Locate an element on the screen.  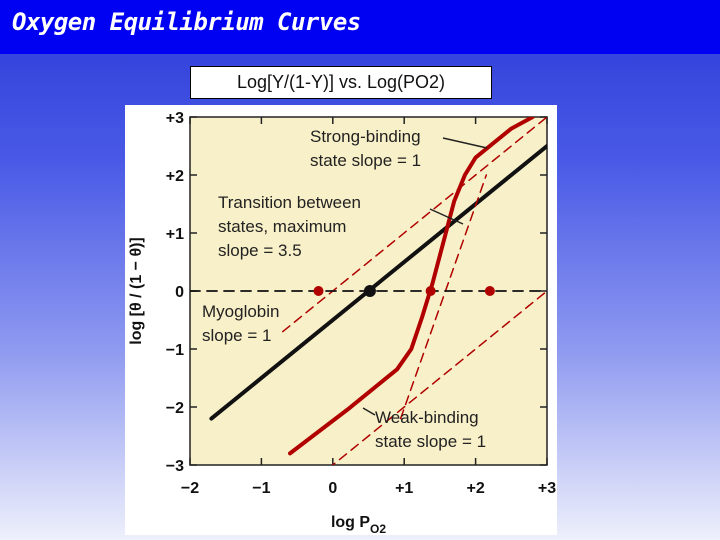
annotation-label: Strong-binding state slope = 1 is located at coordinates (365, 148).